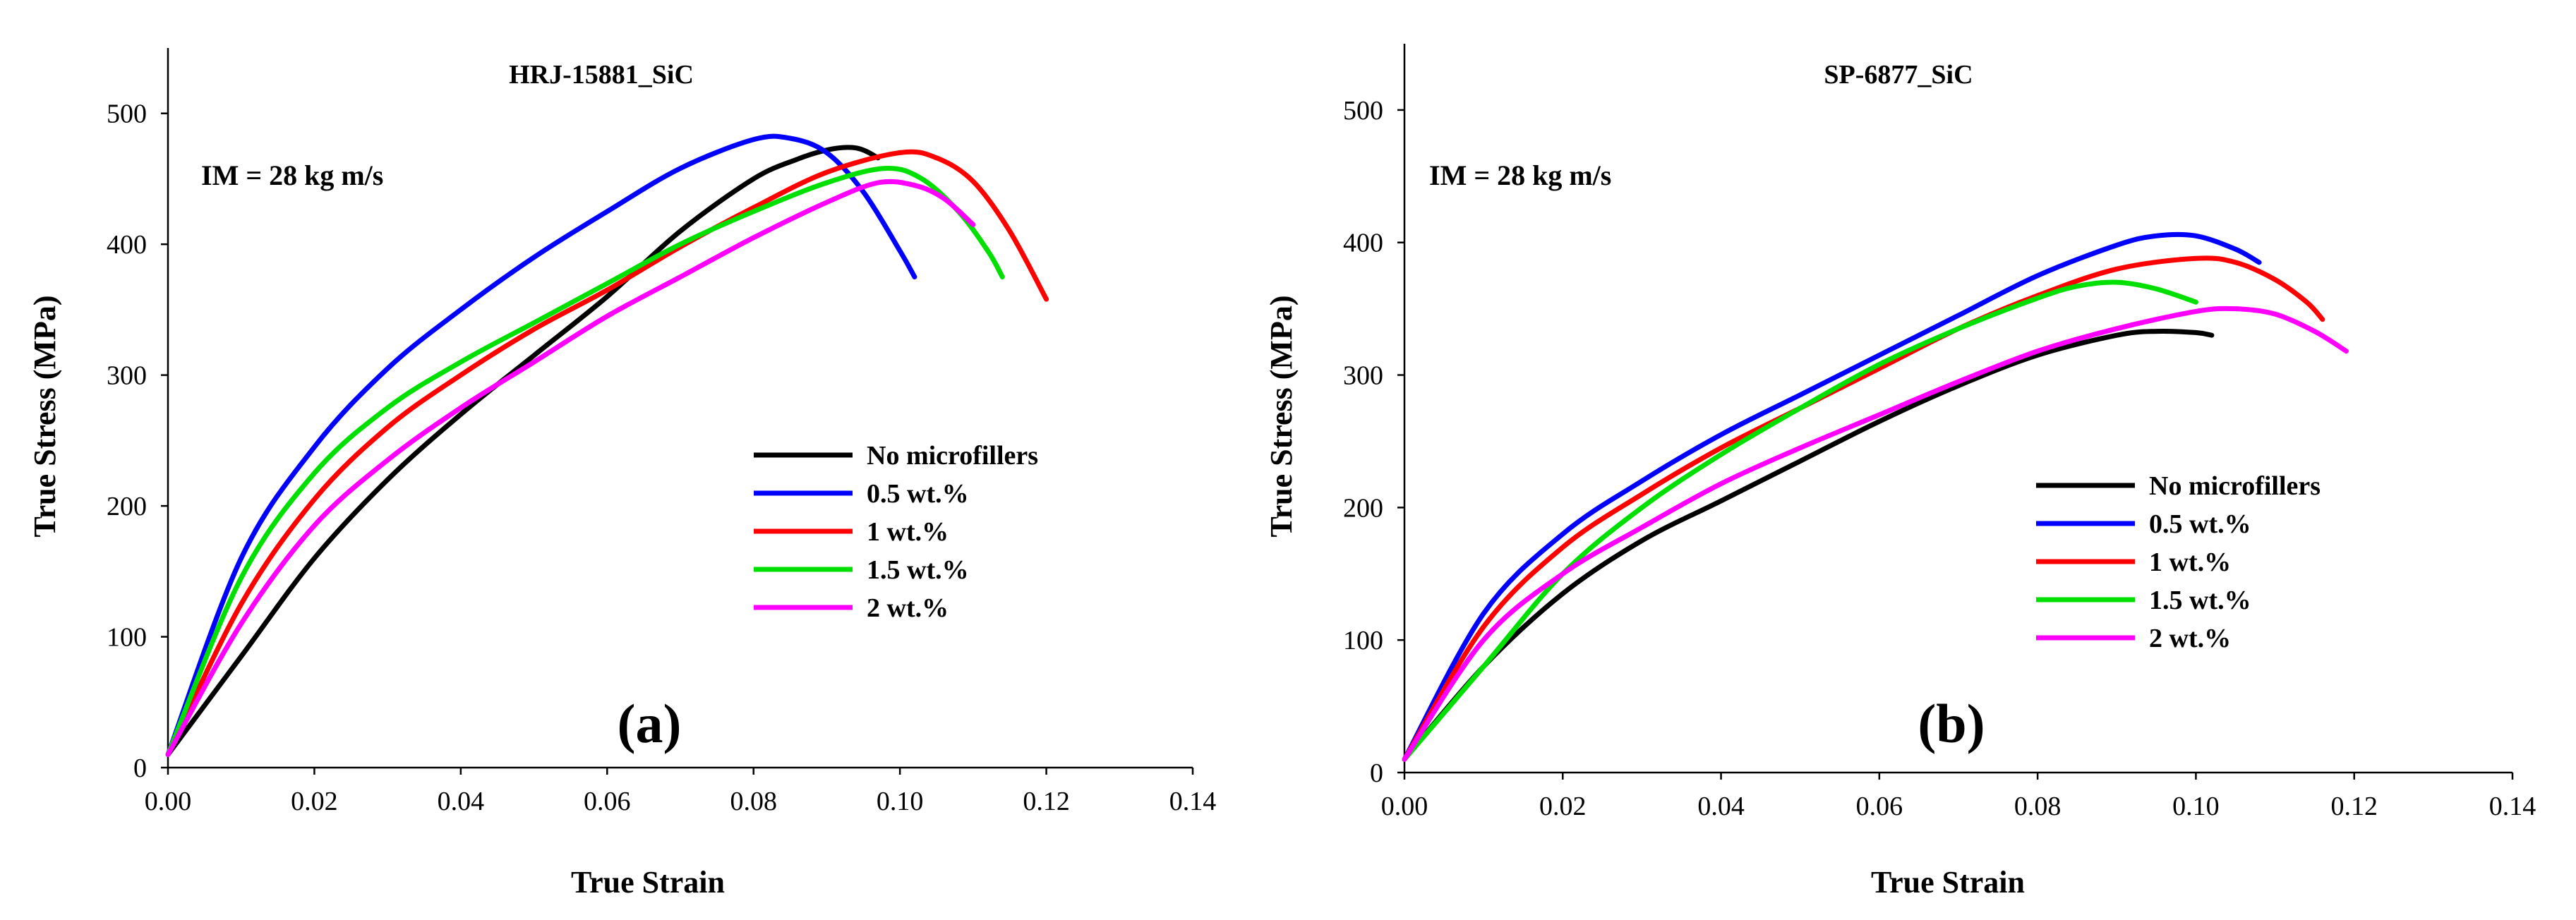 The image size is (2576, 920). Describe the element at coordinates (292, 175) in the screenshot. I see `im-annotation-a: IM = 28 kg m/s` at that location.